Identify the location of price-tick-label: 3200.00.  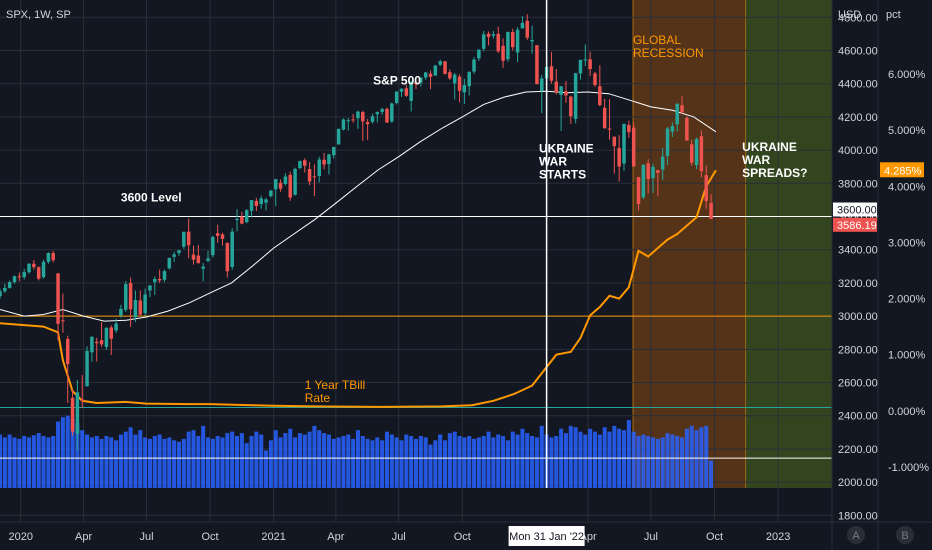
(858, 284).